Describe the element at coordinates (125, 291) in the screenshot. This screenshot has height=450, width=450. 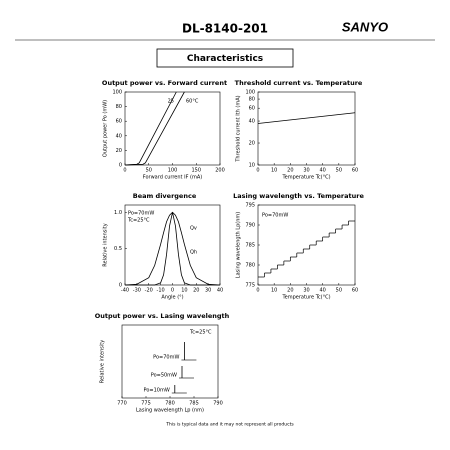
I see `x-tick-label: -40` at that location.